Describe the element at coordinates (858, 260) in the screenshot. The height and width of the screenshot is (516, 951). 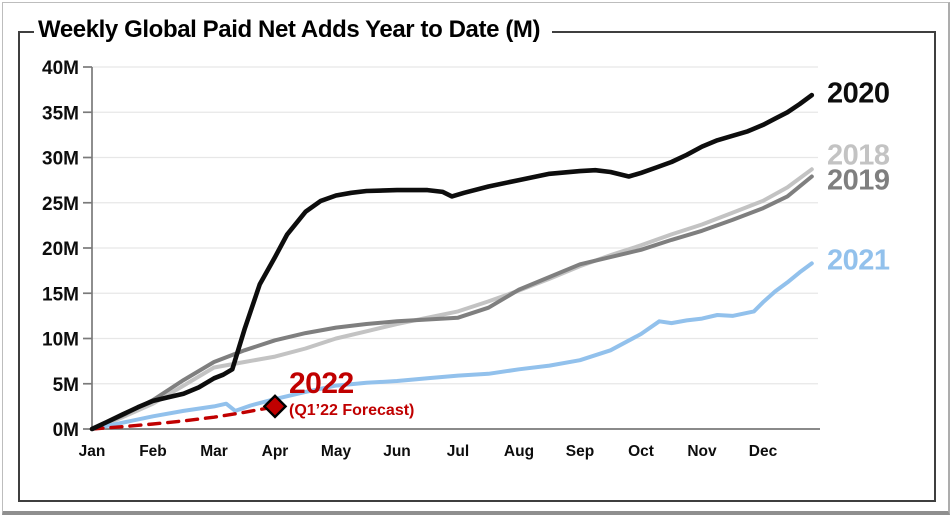
I see `series-label-2021: 2021` at that location.